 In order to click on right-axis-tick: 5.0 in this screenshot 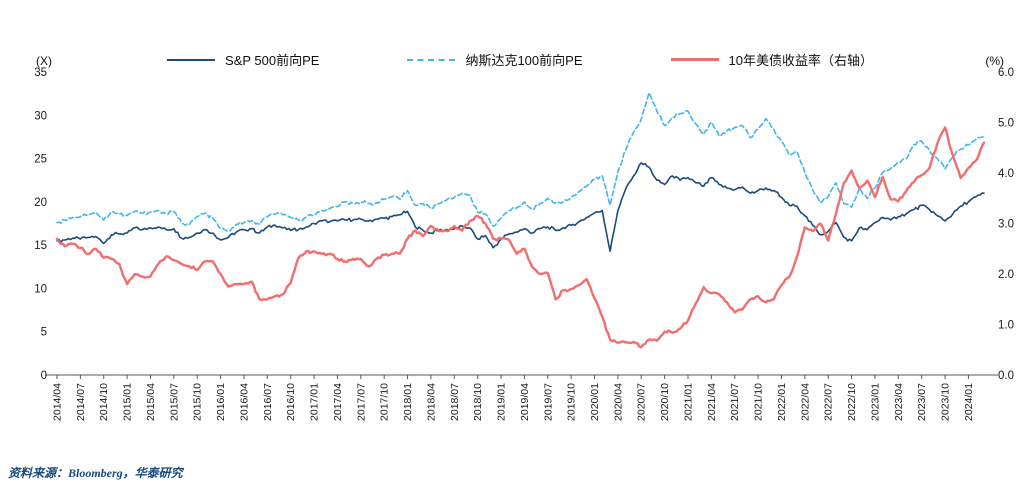, I will do `click(1006, 124)`.